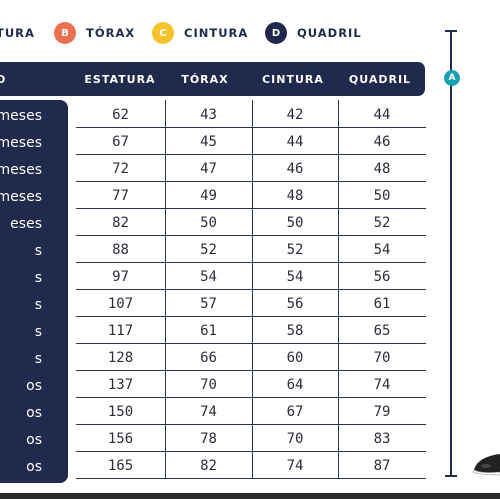 The image size is (500, 499). What do you see at coordinates (120, 358) in the screenshot?
I see `cell-estatura: 128` at bounding box center [120, 358].